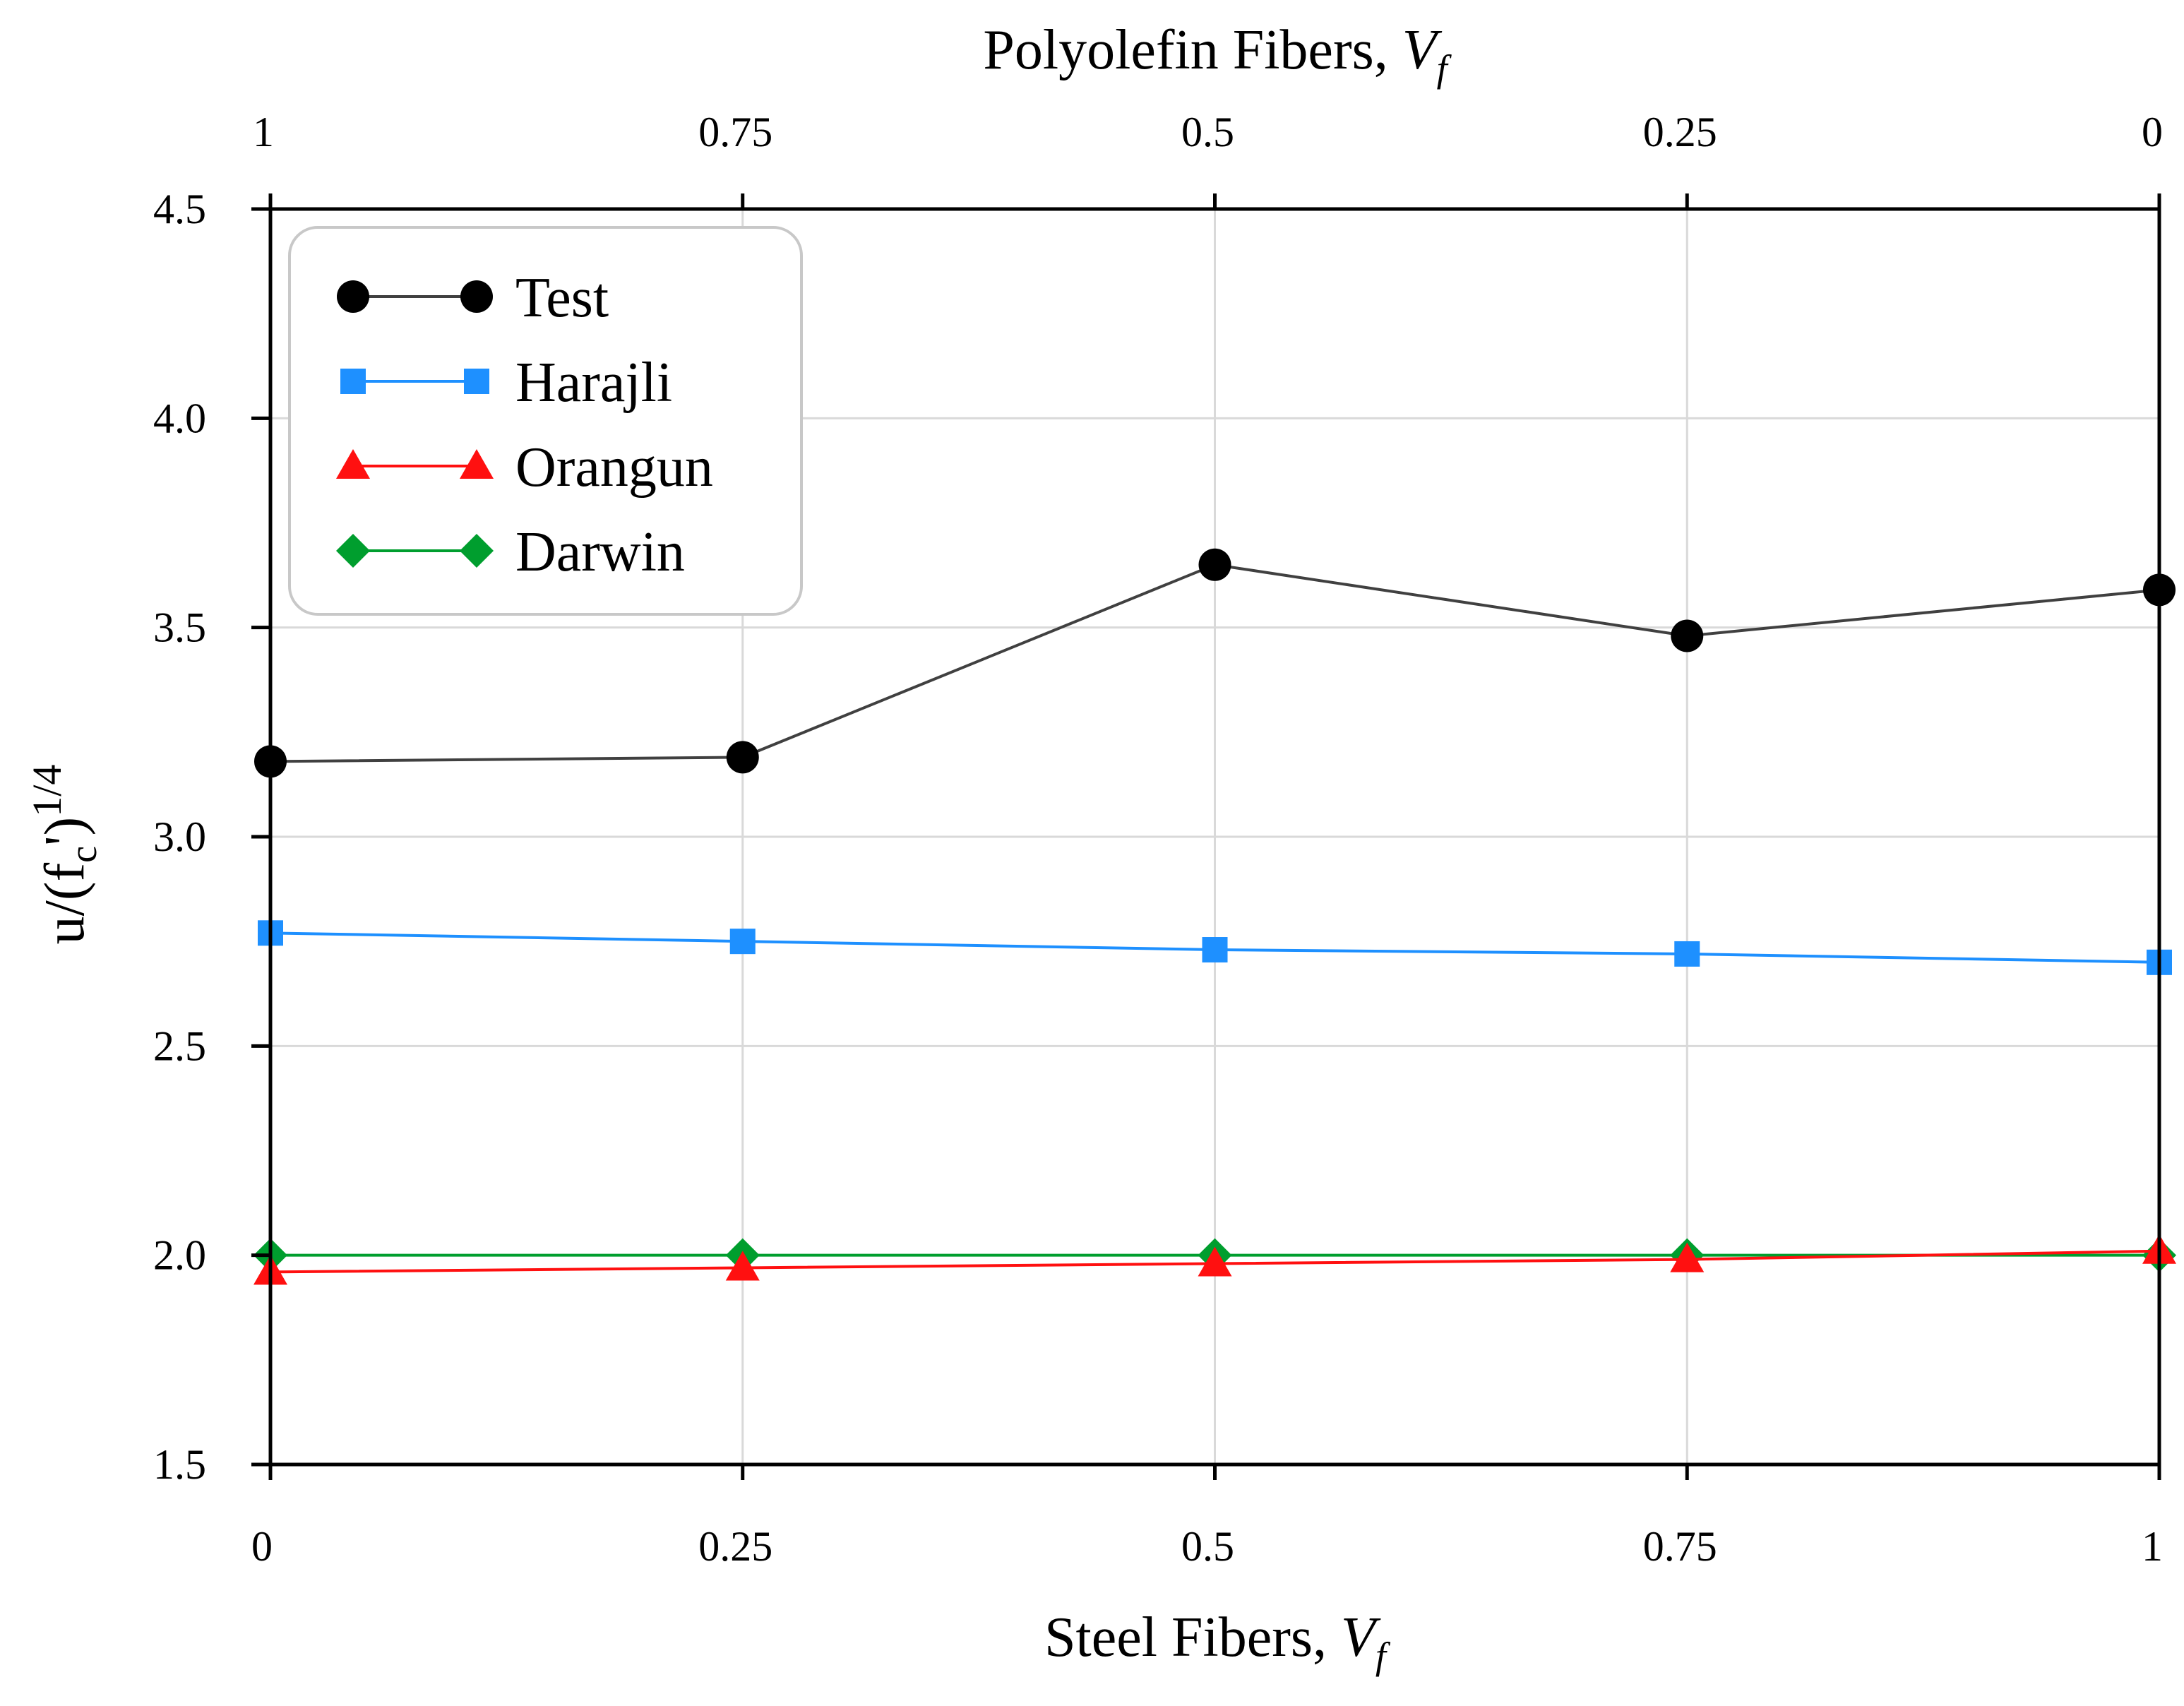 Image resolution: width=2184 pixels, height=1706 pixels. I want to click on legend-label: Test, so click(562, 298).